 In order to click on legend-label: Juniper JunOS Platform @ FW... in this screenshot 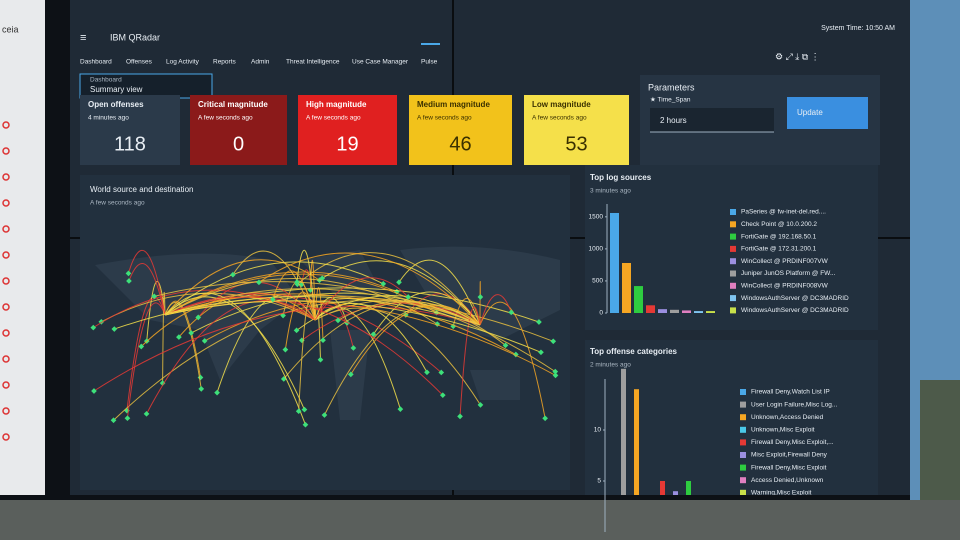, I will do `click(788, 273)`.